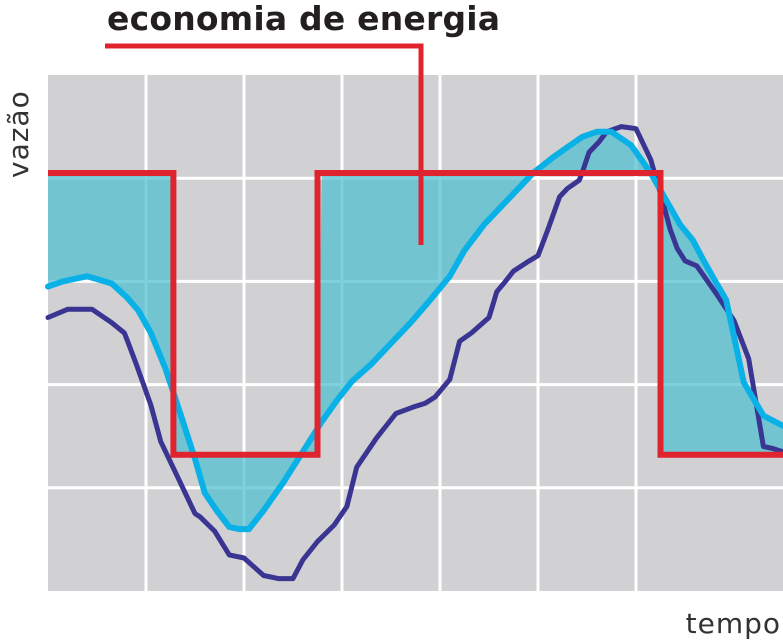 This screenshot has width=783, height=641. Describe the element at coordinates (18, 134) in the screenshot. I see `y-axis-label: vazão` at that location.